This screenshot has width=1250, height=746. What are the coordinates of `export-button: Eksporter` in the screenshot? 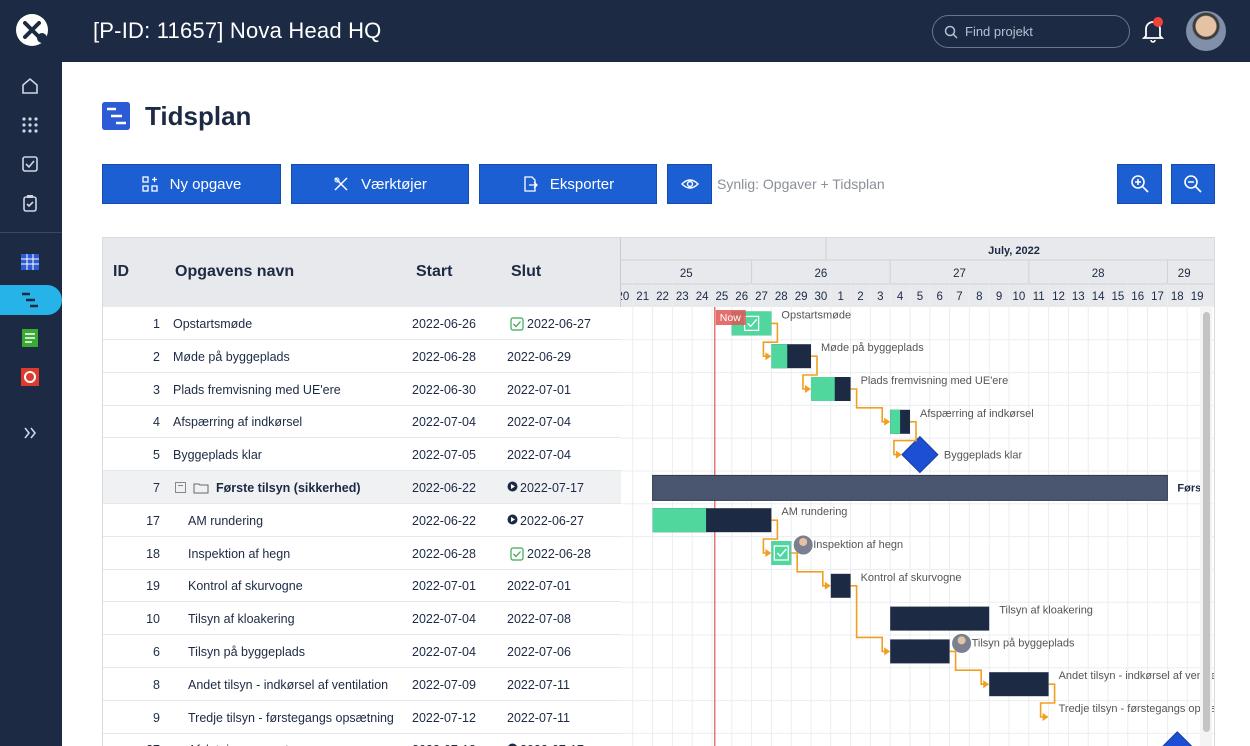 It's located at (568, 184).